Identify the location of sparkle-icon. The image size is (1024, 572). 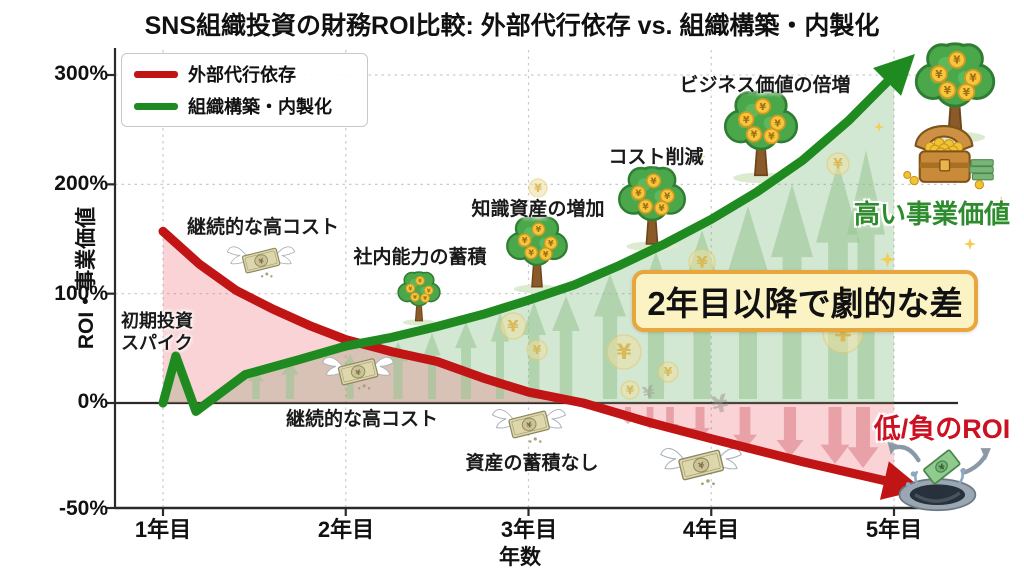
(970, 244).